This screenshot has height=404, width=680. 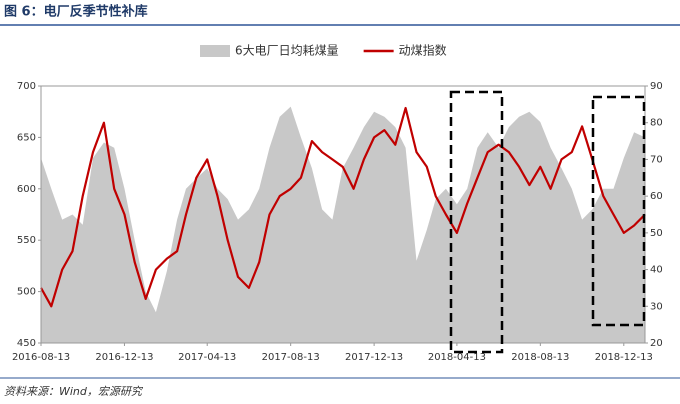 I want to click on y-tick-label: 650, so click(x=26, y=137).